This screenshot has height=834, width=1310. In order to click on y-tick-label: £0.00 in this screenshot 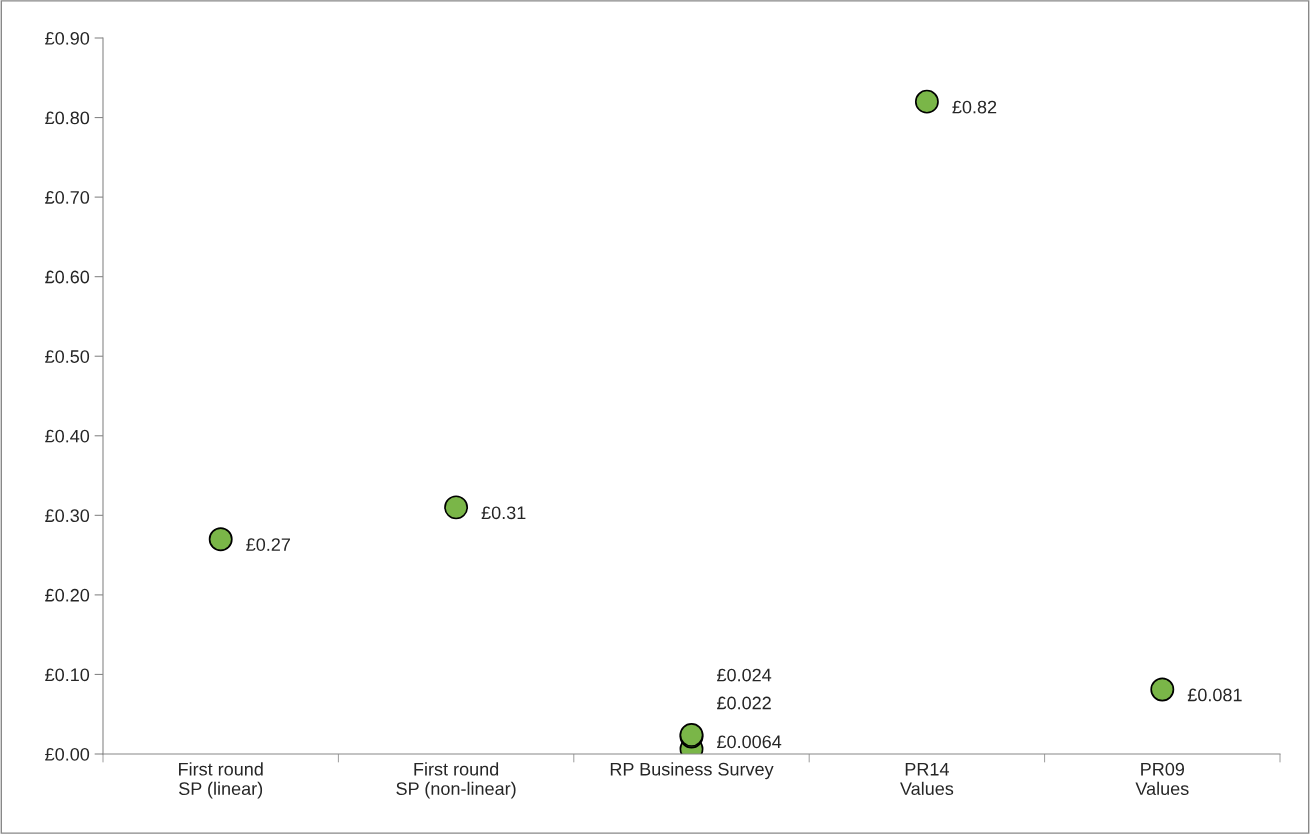, I will do `click(67, 754)`.